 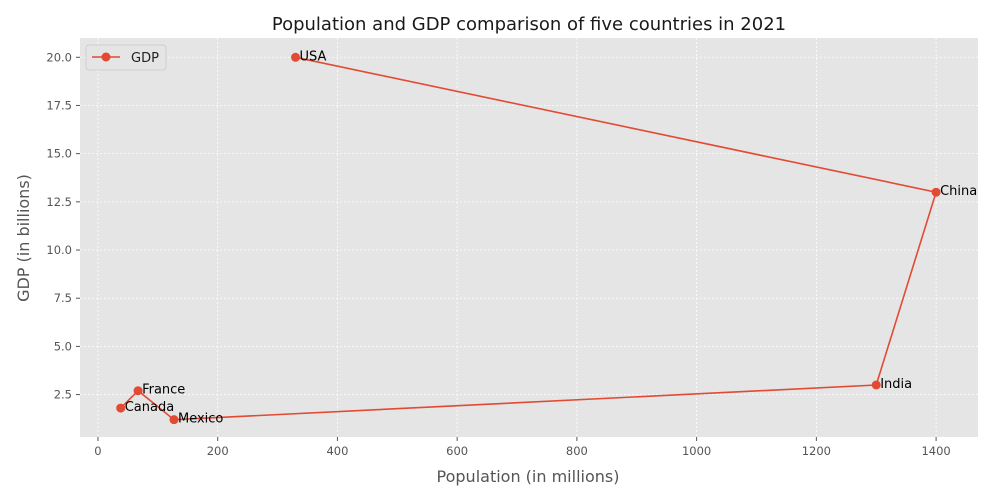 What do you see at coordinates (59, 154) in the screenshot?
I see `y-tick-label: 15.0` at bounding box center [59, 154].